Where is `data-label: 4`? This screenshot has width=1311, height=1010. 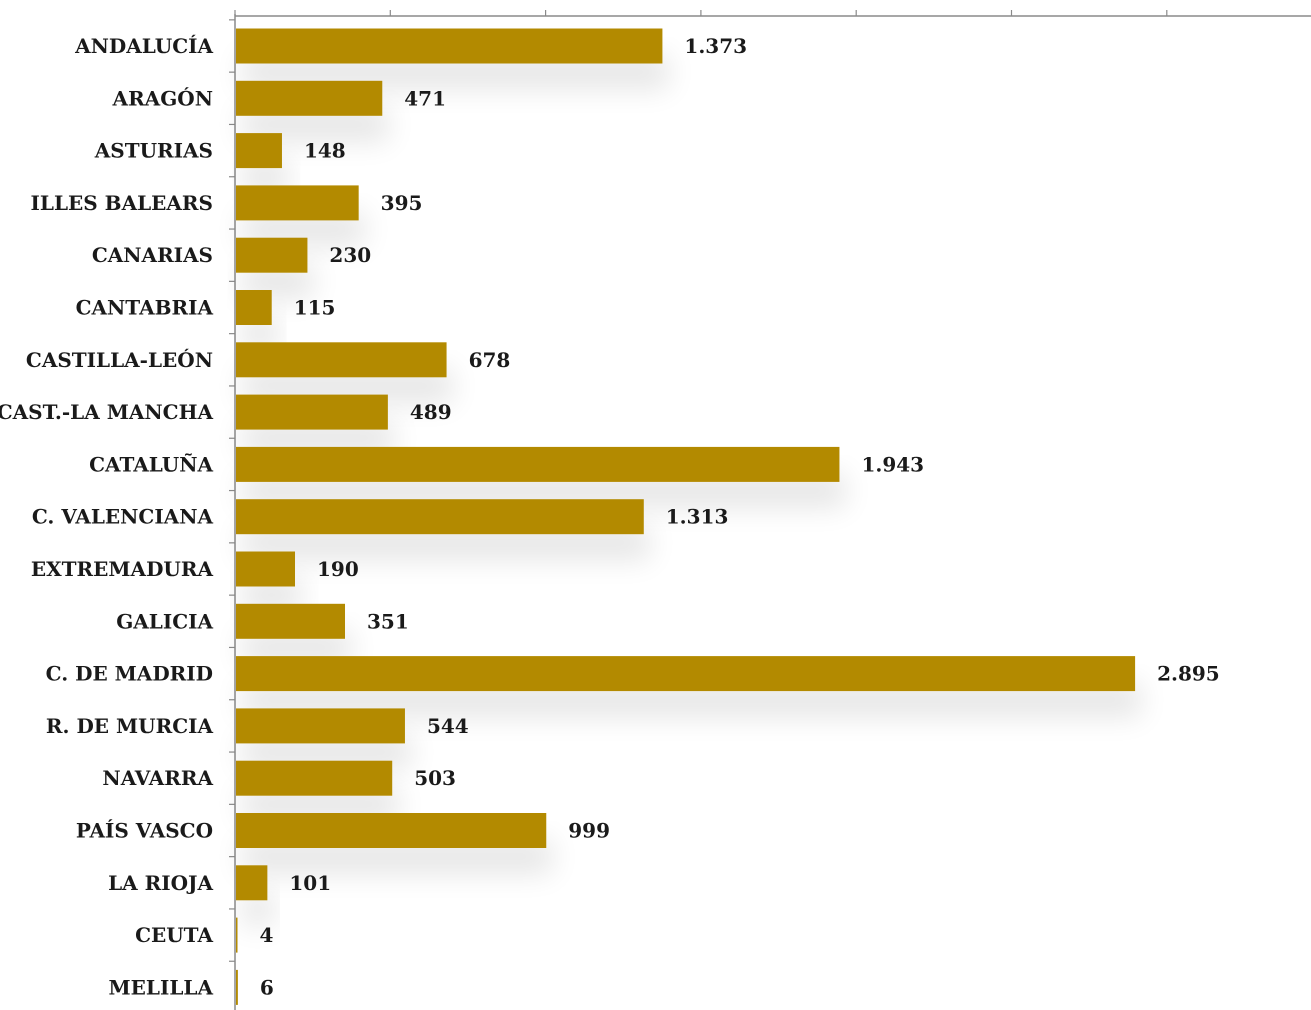 data-label: 4 is located at coordinates (267, 935).